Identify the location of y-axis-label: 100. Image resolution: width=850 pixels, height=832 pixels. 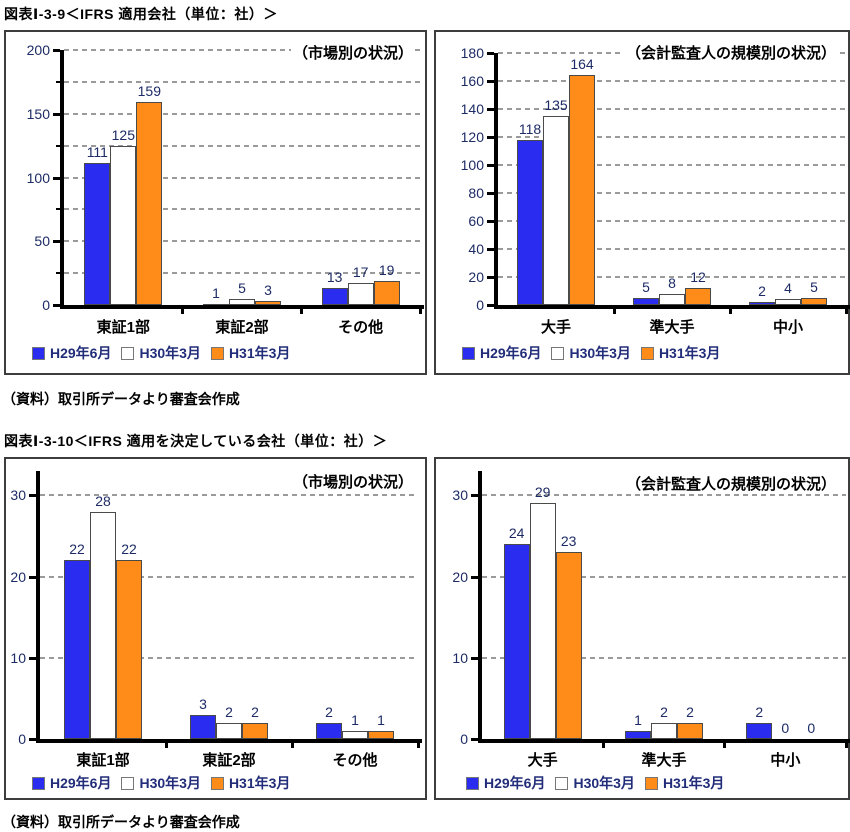
(38, 177).